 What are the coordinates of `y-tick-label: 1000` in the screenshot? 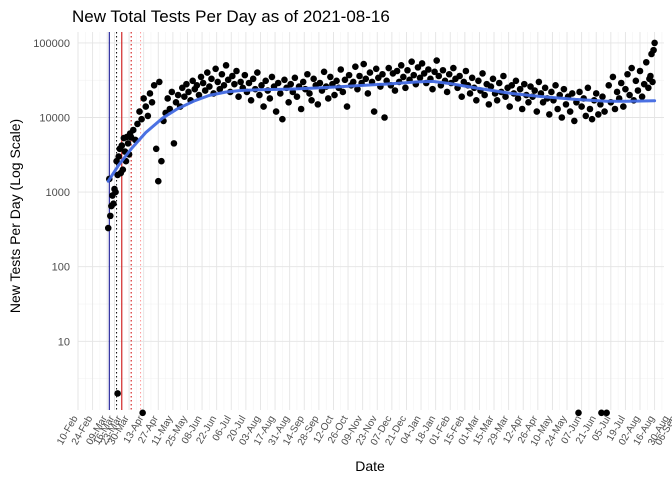 It's located at (58, 193).